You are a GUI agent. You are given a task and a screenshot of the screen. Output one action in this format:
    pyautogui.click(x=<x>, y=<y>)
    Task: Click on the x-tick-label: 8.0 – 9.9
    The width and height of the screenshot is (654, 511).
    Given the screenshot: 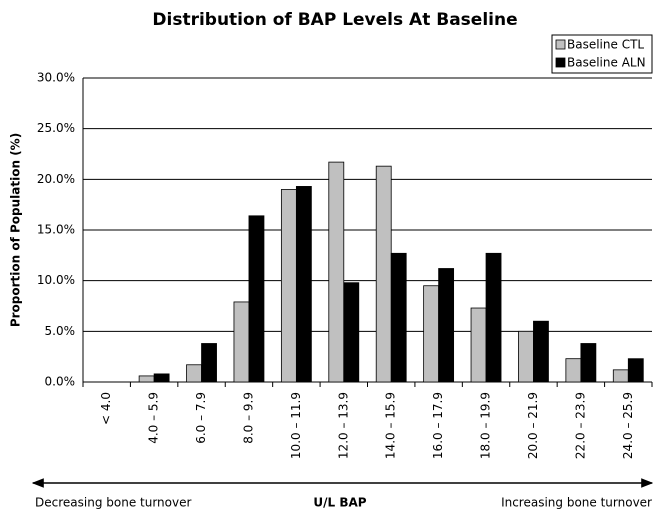 What is the action you would take?
    pyautogui.click(x=248, y=418)
    